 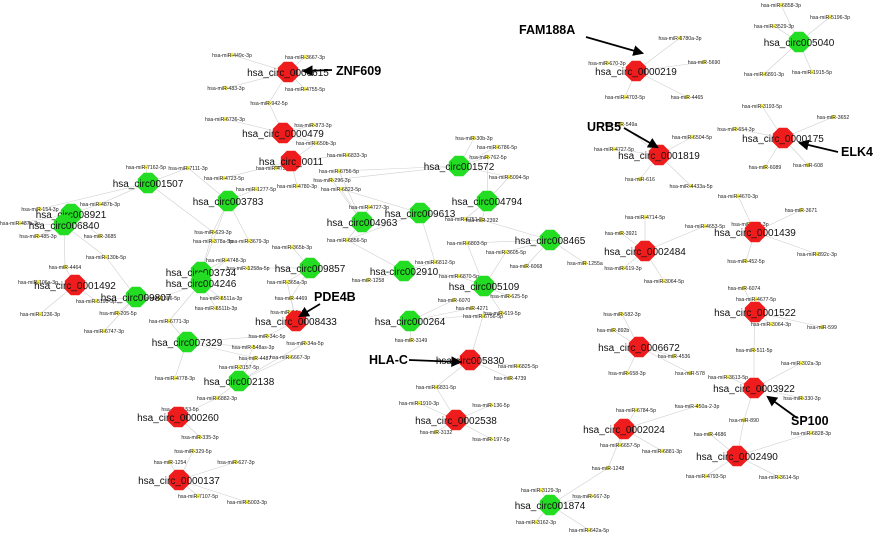 I want to click on mirna-label: hsa-miR-365a-3p, so click(x=287, y=283).